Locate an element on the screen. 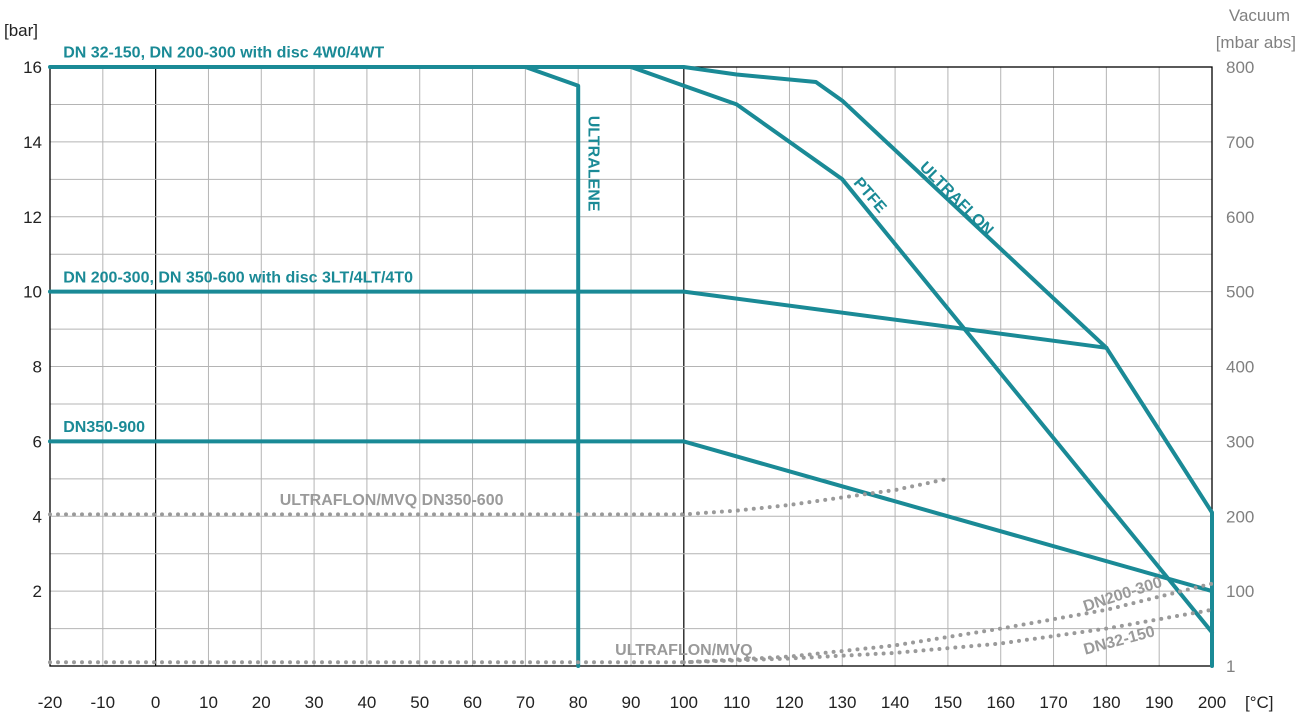  x-tick-label: 40 is located at coordinates (366, 702).